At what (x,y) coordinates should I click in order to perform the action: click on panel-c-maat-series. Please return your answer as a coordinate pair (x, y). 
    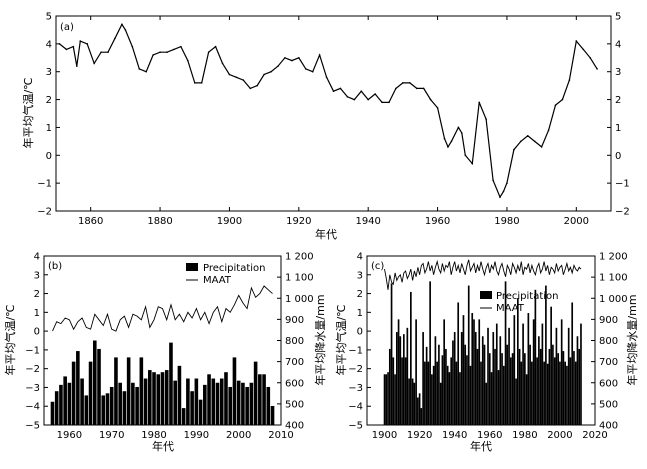
    Looking at the image, I should click on (483, 274).